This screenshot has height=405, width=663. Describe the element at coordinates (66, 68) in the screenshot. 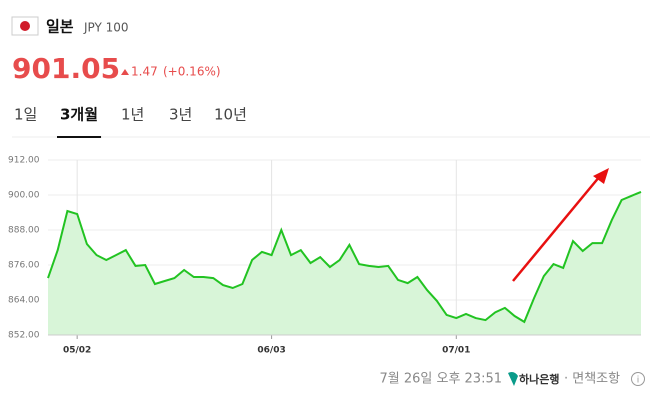

I see `price: 901.05` at that location.